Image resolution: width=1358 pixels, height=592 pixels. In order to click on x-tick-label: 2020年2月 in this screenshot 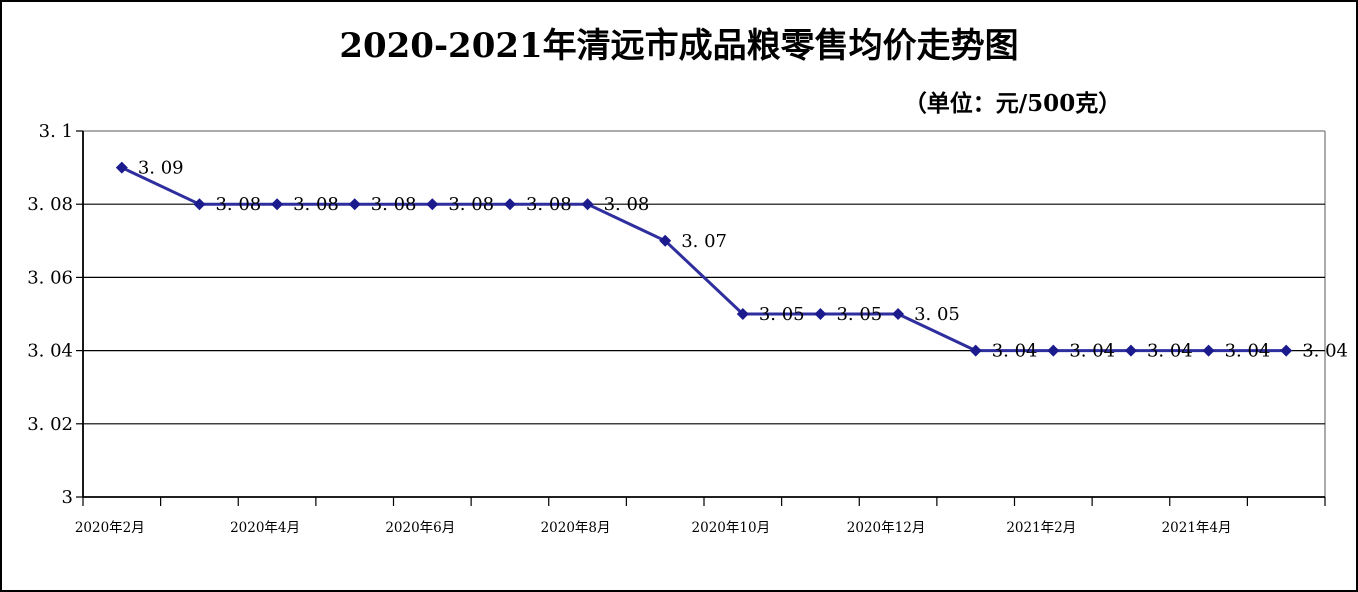, I will do `click(110, 528)`.